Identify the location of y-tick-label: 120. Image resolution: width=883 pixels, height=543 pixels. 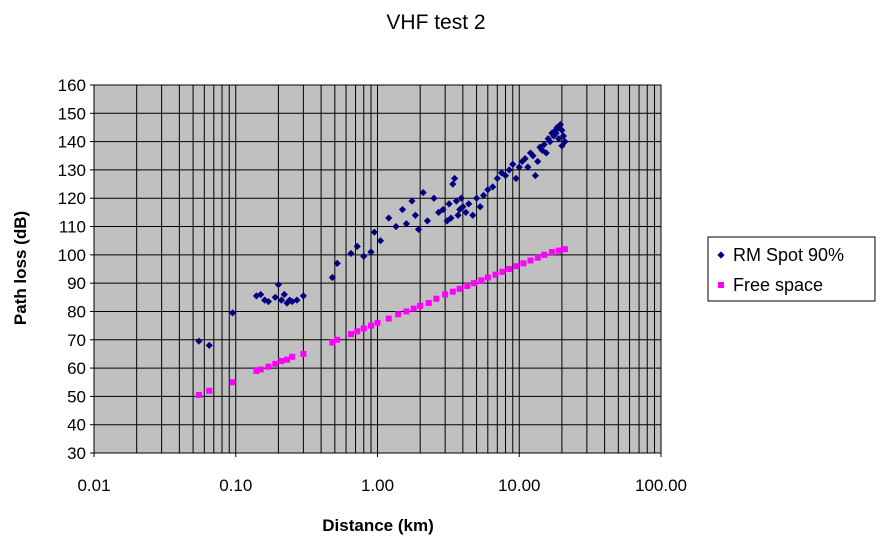
(72, 198).